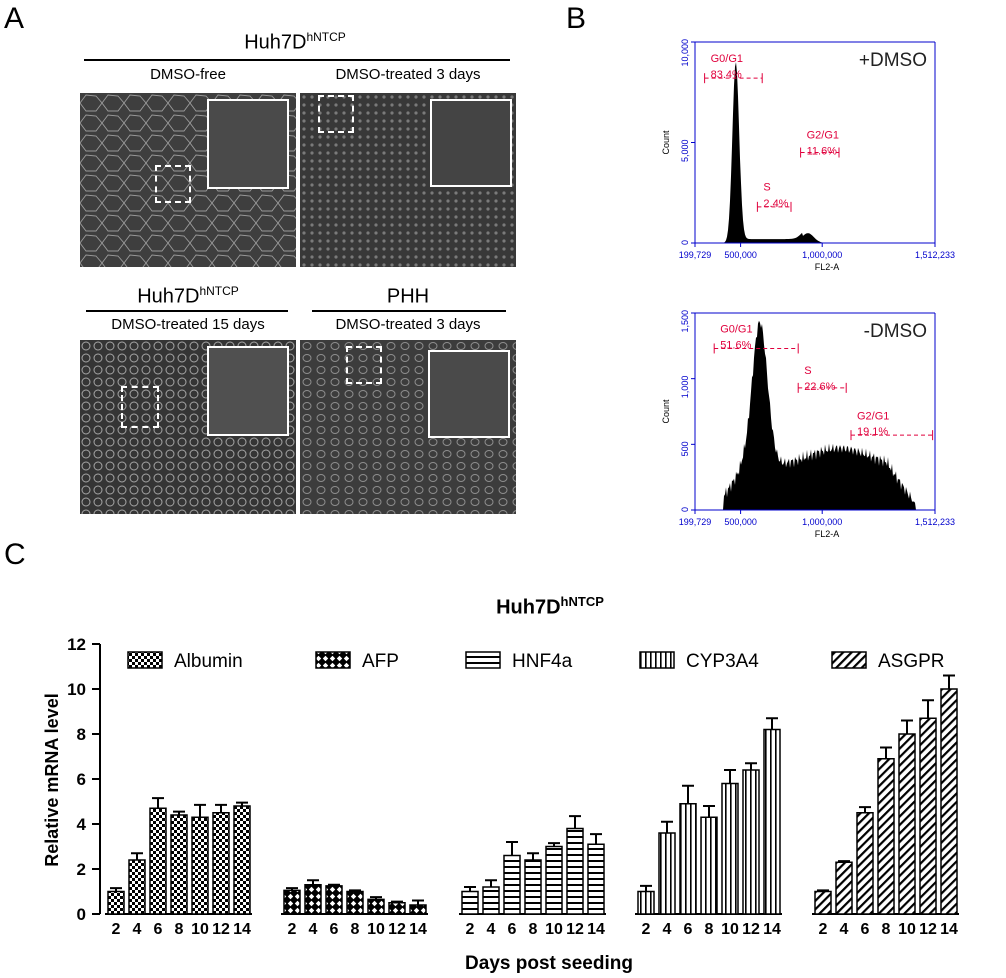 The width and height of the screenshot is (1006, 978). Describe the element at coordinates (685, 321) in the screenshot. I see `y-tick-label: 1,500` at that location.